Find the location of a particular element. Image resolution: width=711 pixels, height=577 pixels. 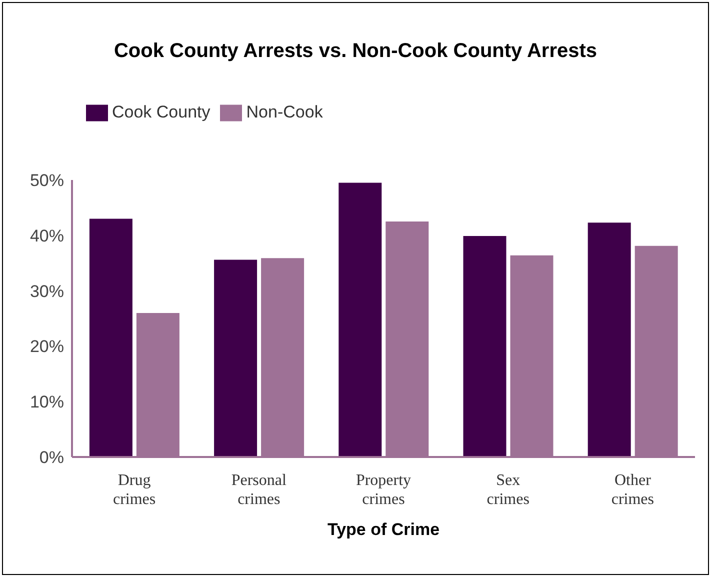

y-tick-label: 50% is located at coordinates (47, 180).